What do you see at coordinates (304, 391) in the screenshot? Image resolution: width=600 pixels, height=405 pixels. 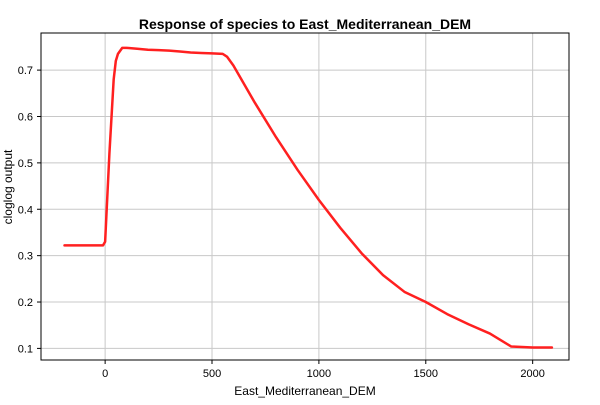 I see `x-axis-label: East_Mediterranean_DEM` at bounding box center [304, 391].